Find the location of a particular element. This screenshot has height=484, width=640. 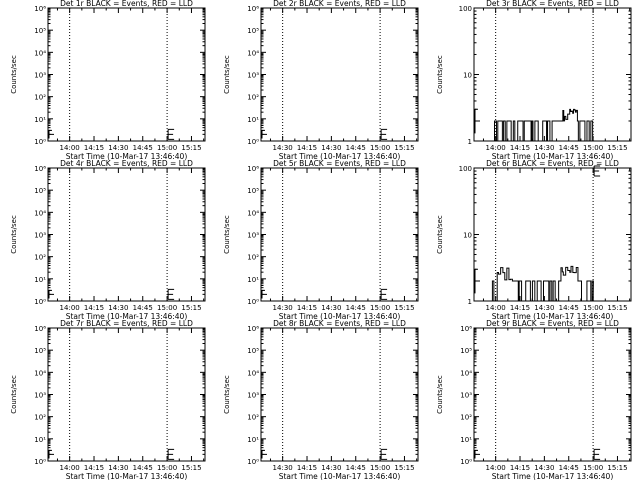

plot-title: Det 6r BLACK = Events, RED = LLD is located at coordinates (552, 163).